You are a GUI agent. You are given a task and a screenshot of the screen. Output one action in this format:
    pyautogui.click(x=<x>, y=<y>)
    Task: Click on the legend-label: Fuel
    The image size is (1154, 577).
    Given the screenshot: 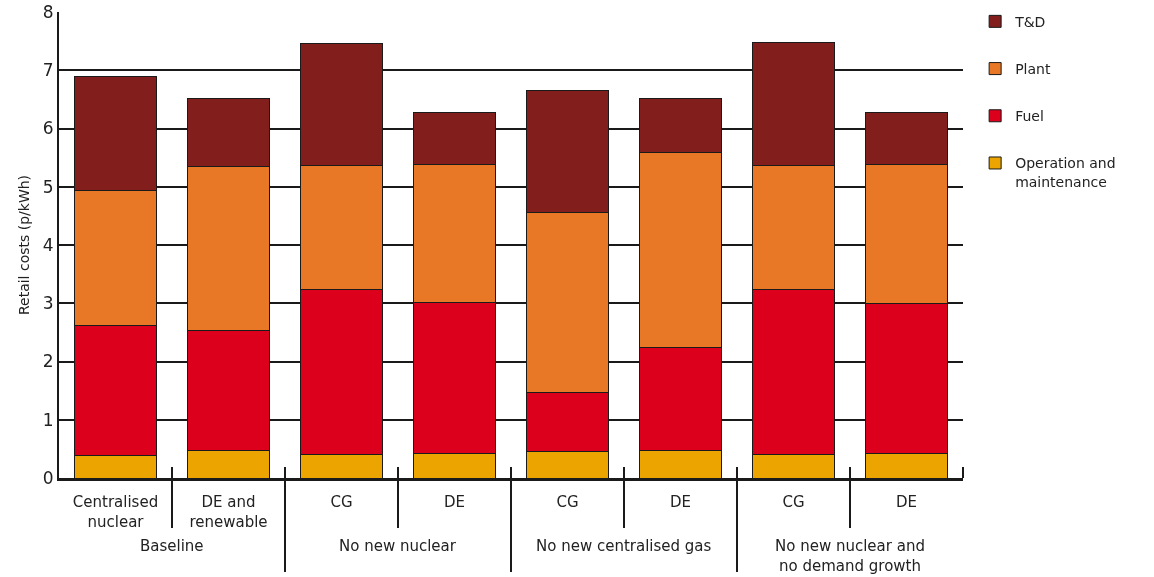 What is the action you would take?
    pyautogui.click(x=1029, y=116)
    